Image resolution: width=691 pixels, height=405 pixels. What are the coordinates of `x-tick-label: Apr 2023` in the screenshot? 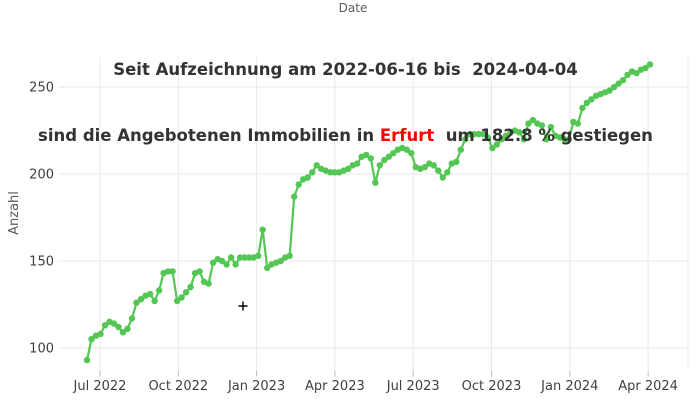 It's located at (335, 386).